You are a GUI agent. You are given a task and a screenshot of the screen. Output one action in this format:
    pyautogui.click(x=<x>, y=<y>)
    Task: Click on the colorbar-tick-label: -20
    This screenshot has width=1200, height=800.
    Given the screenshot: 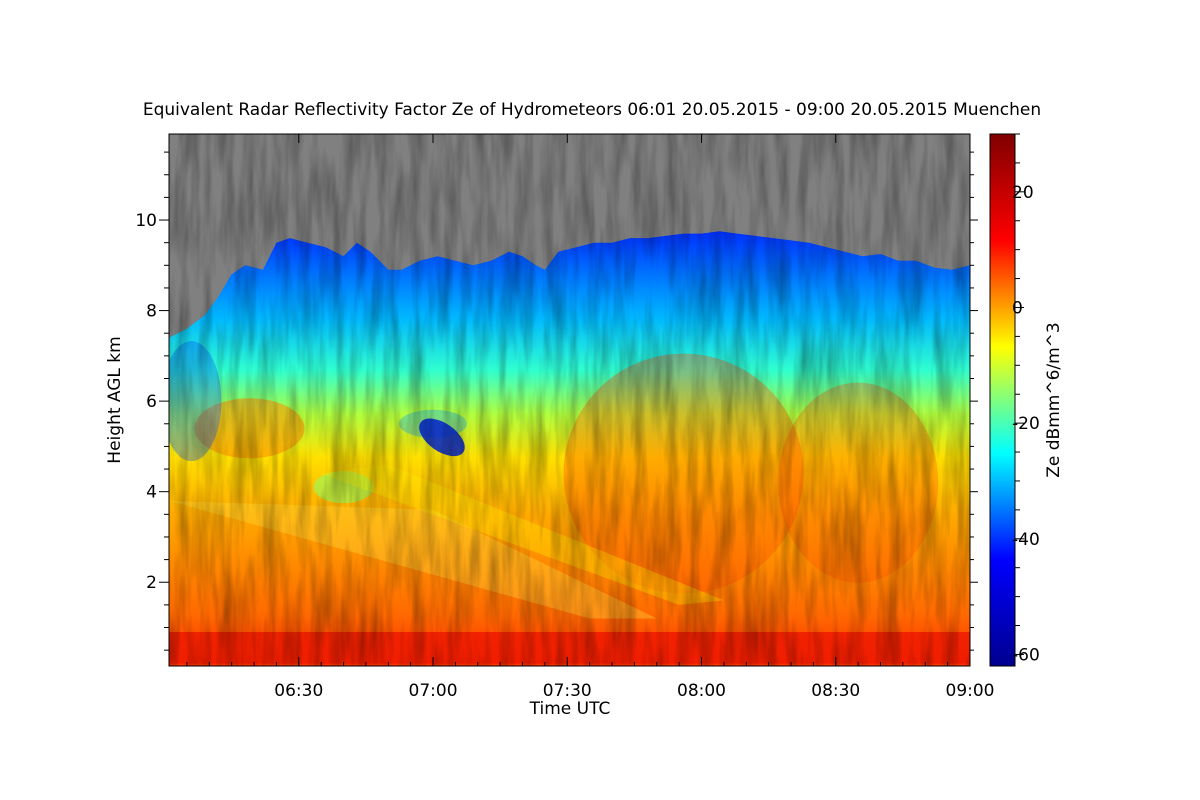 What is the action you would take?
    pyautogui.click(x=1026, y=424)
    